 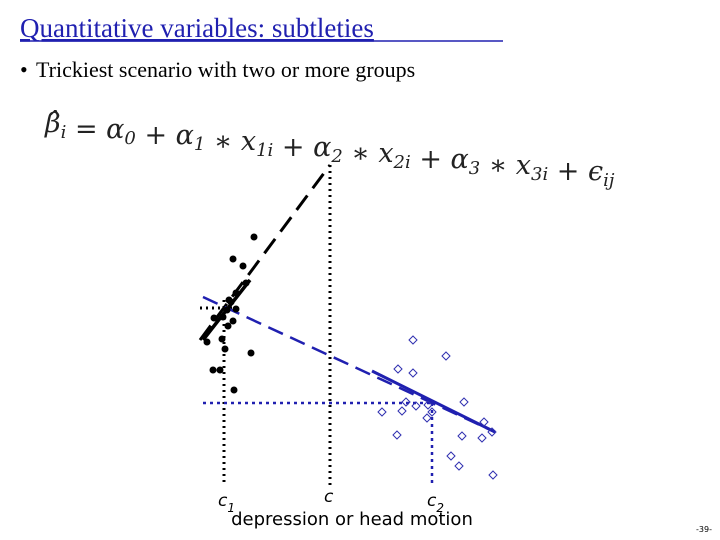 What do you see at coordinates (64, 132) in the screenshot?
I see `subscript: i` at bounding box center [64, 132].